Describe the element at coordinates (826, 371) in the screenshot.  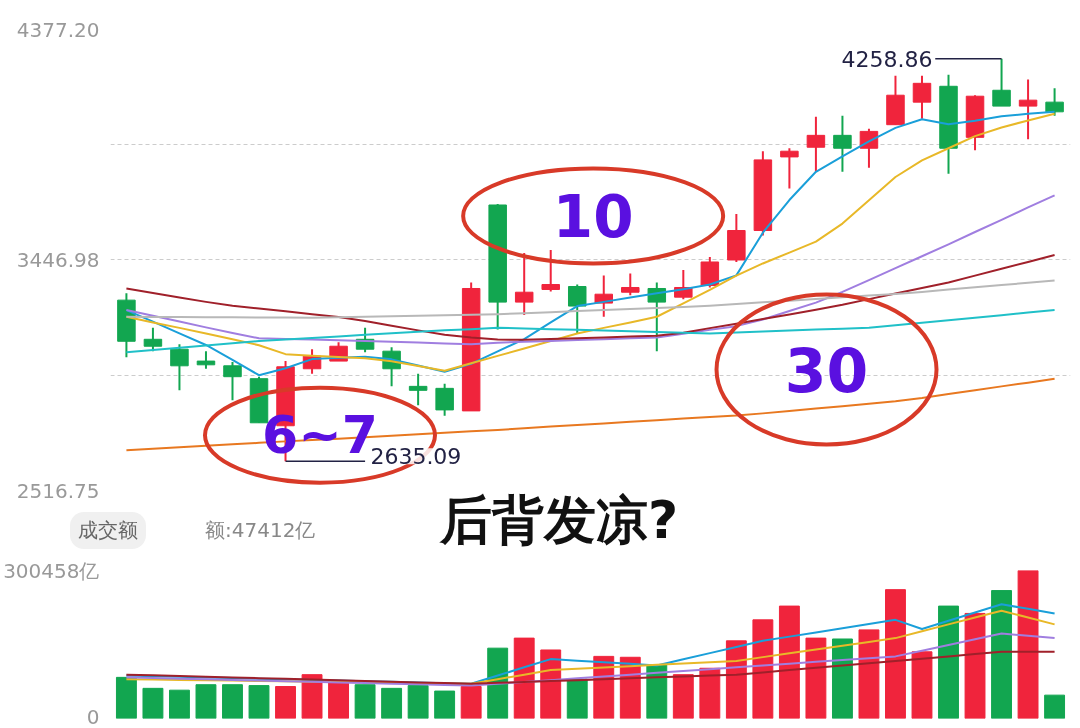
I see `annotation: 30` at that location.